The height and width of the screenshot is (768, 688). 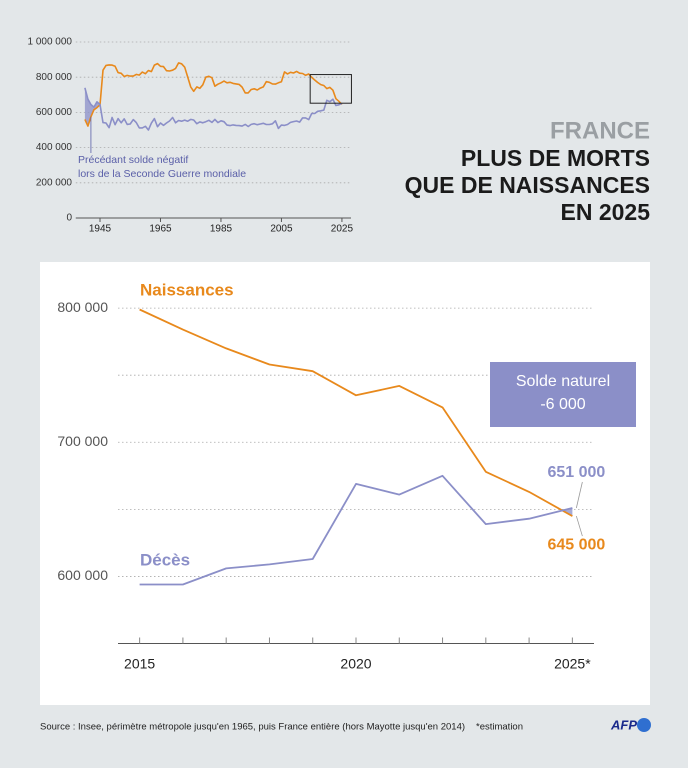 What do you see at coordinates (527, 185) in the screenshot?
I see `title-line: QUE DE NAISSANCES` at bounding box center [527, 185].